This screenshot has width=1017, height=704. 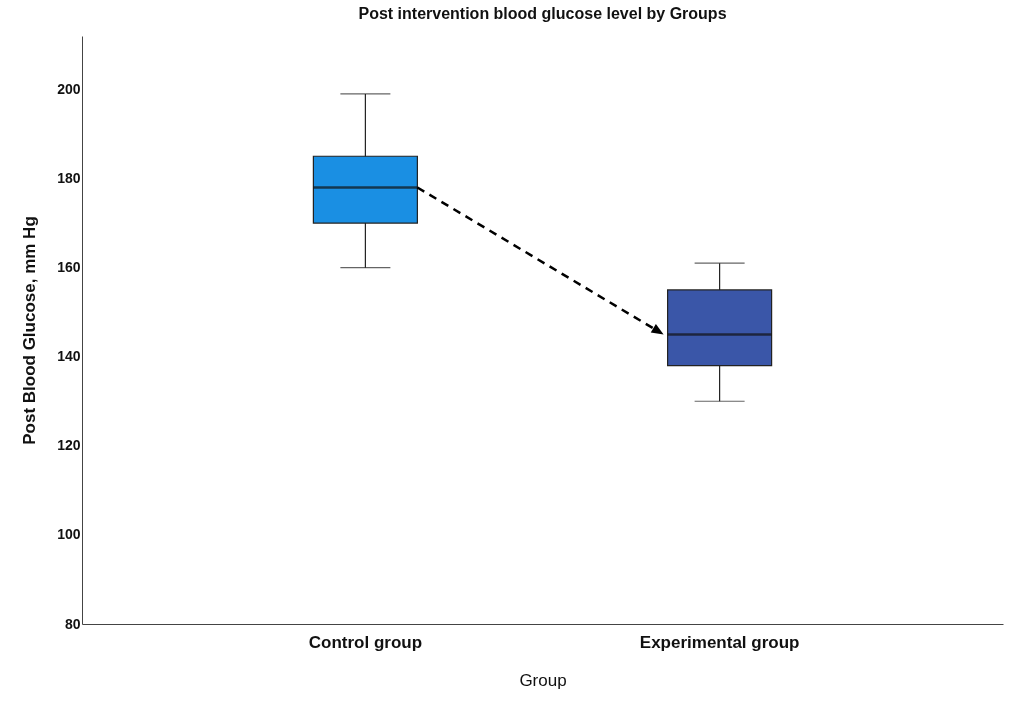 I want to click on y-tick-label: 180, so click(x=69, y=178).